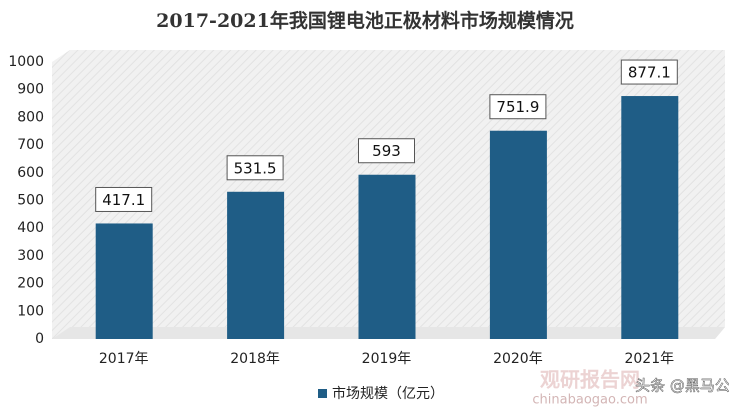  I want to click on watermark: chinabaogao.com, so click(589, 400).